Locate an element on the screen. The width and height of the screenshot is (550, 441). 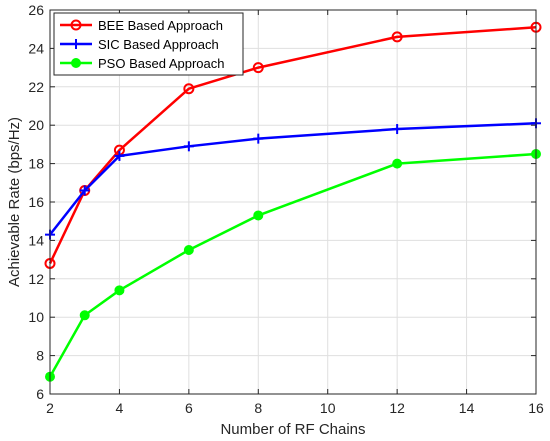
y-tick-label: 8 is located at coordinates (40, 356).